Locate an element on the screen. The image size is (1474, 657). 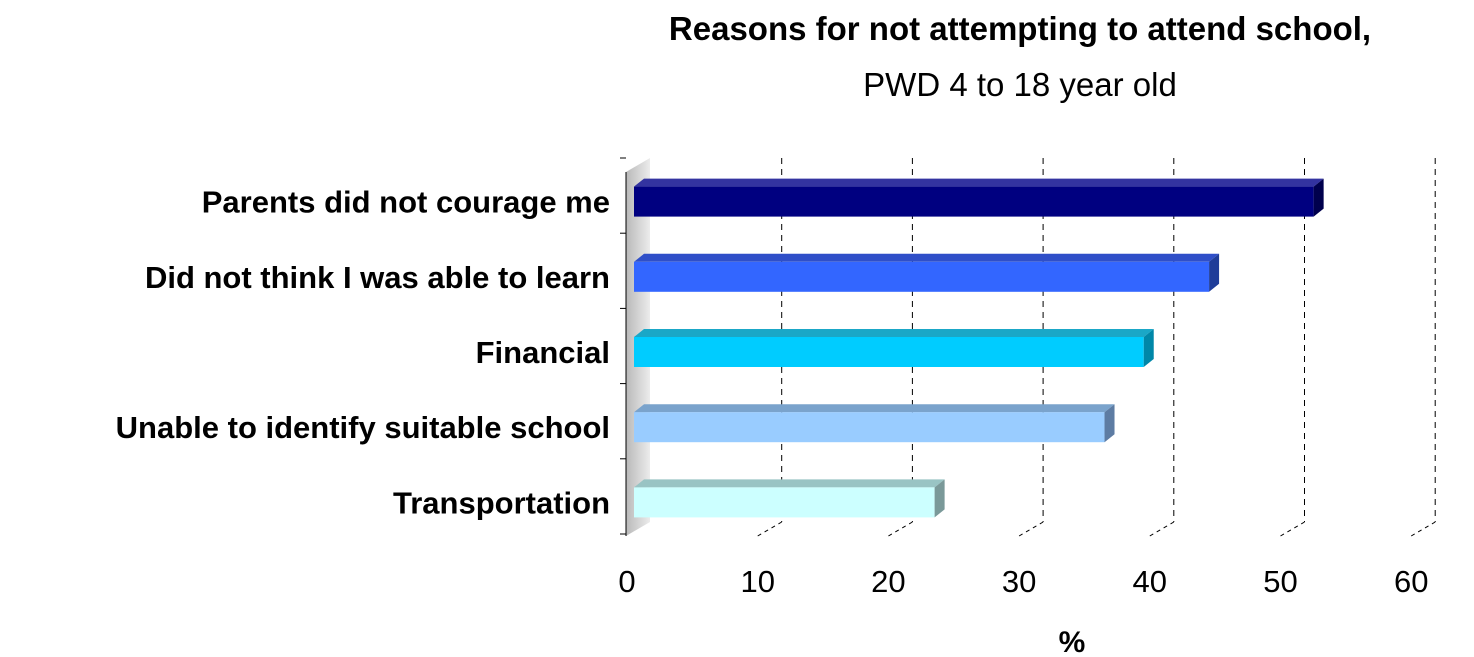
bar-financial is located at coordinates (894, 348).